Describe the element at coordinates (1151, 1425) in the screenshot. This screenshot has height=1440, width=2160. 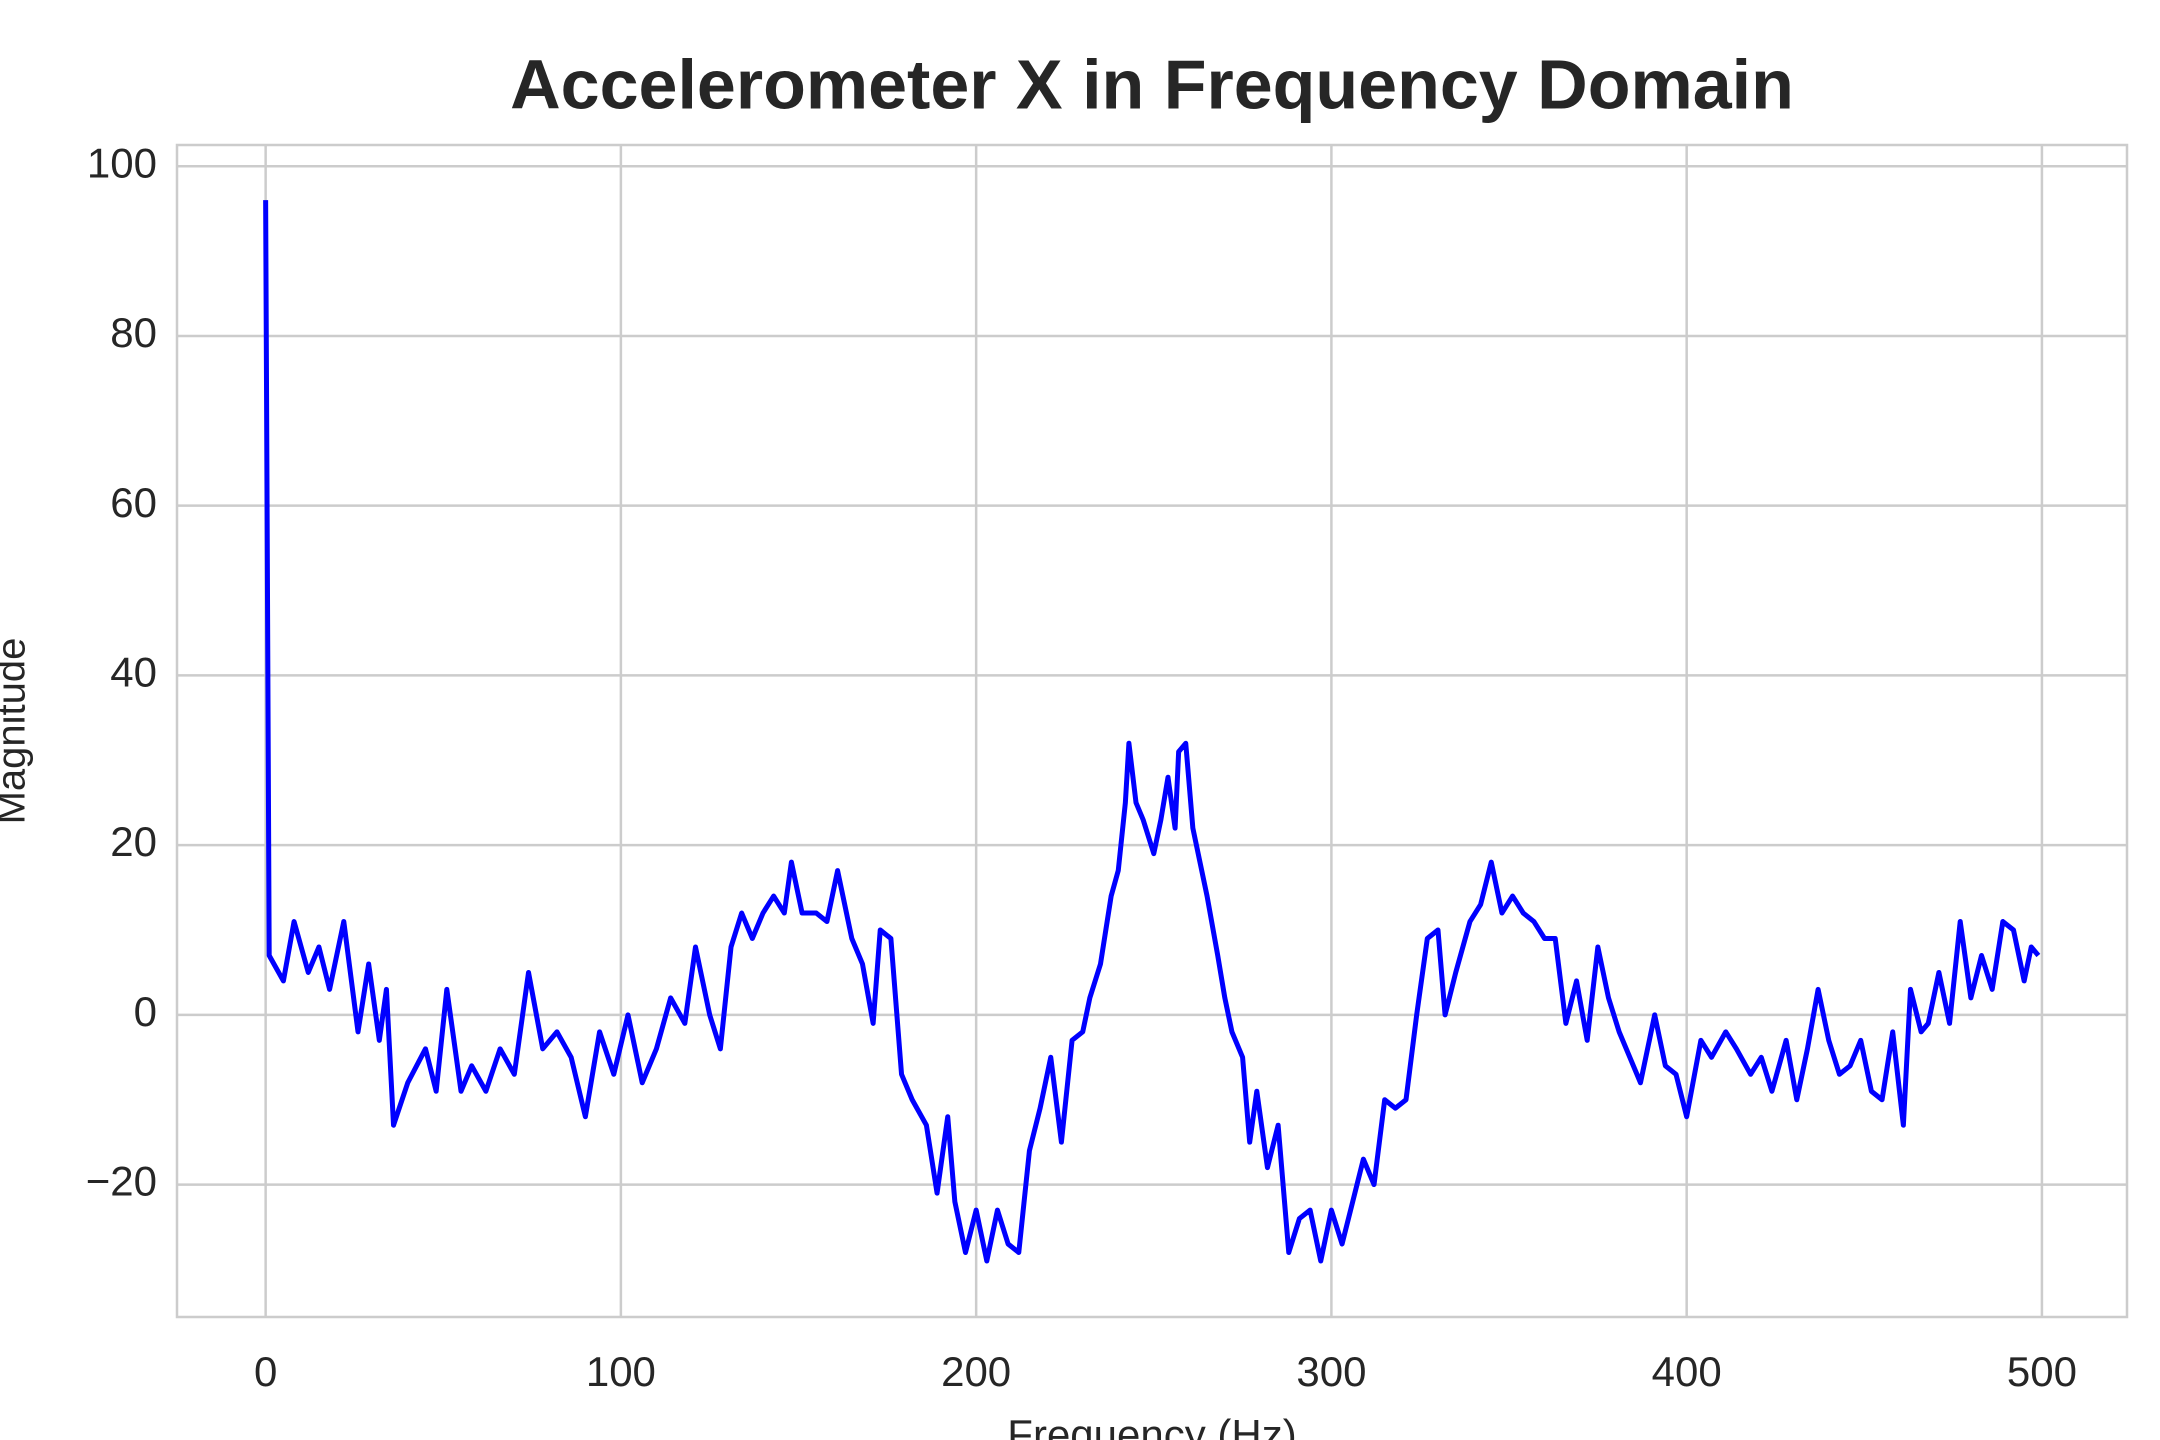
I see `x-axis-label: Frequency (Hz)` at that location.